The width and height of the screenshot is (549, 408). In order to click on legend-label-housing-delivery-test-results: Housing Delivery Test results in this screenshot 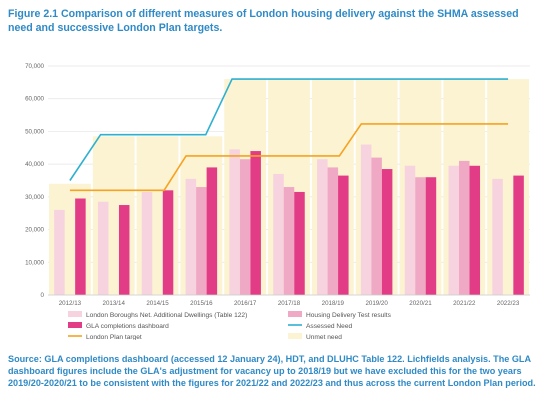, I will do `click(349, 315)`.